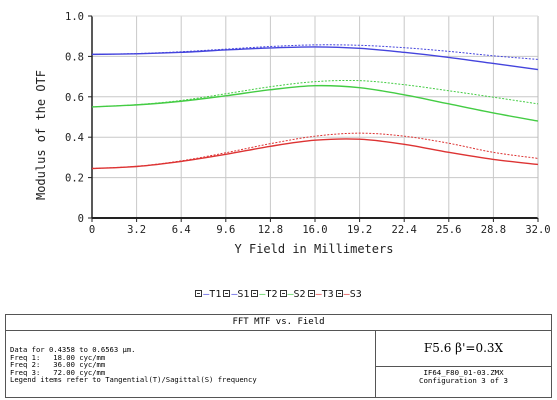 The height and width of the screenshot is (400, 557). I want to click on file-info: IF64_F80_01-03.ZMX Configuration 3 of 3, so click(463, 377).